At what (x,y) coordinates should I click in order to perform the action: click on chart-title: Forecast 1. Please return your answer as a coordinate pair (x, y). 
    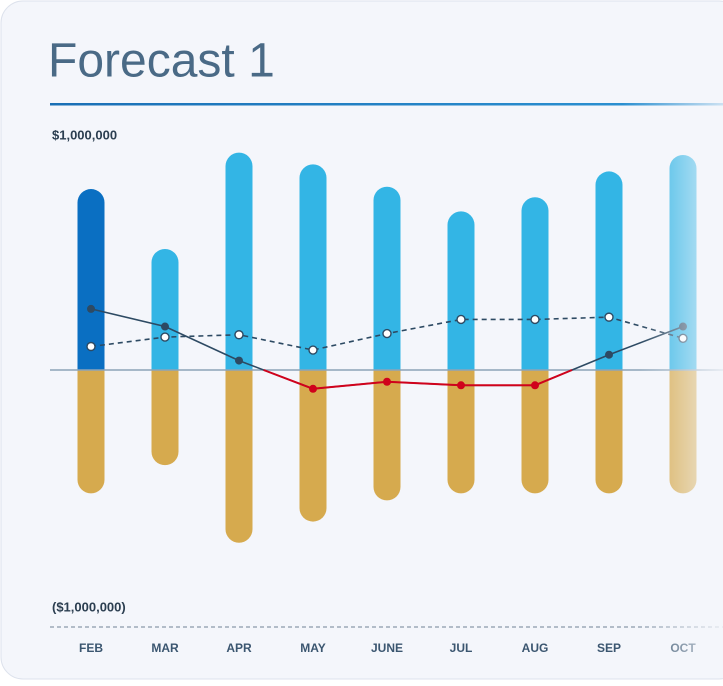
    Looking at the image, I should click on (161, 61).